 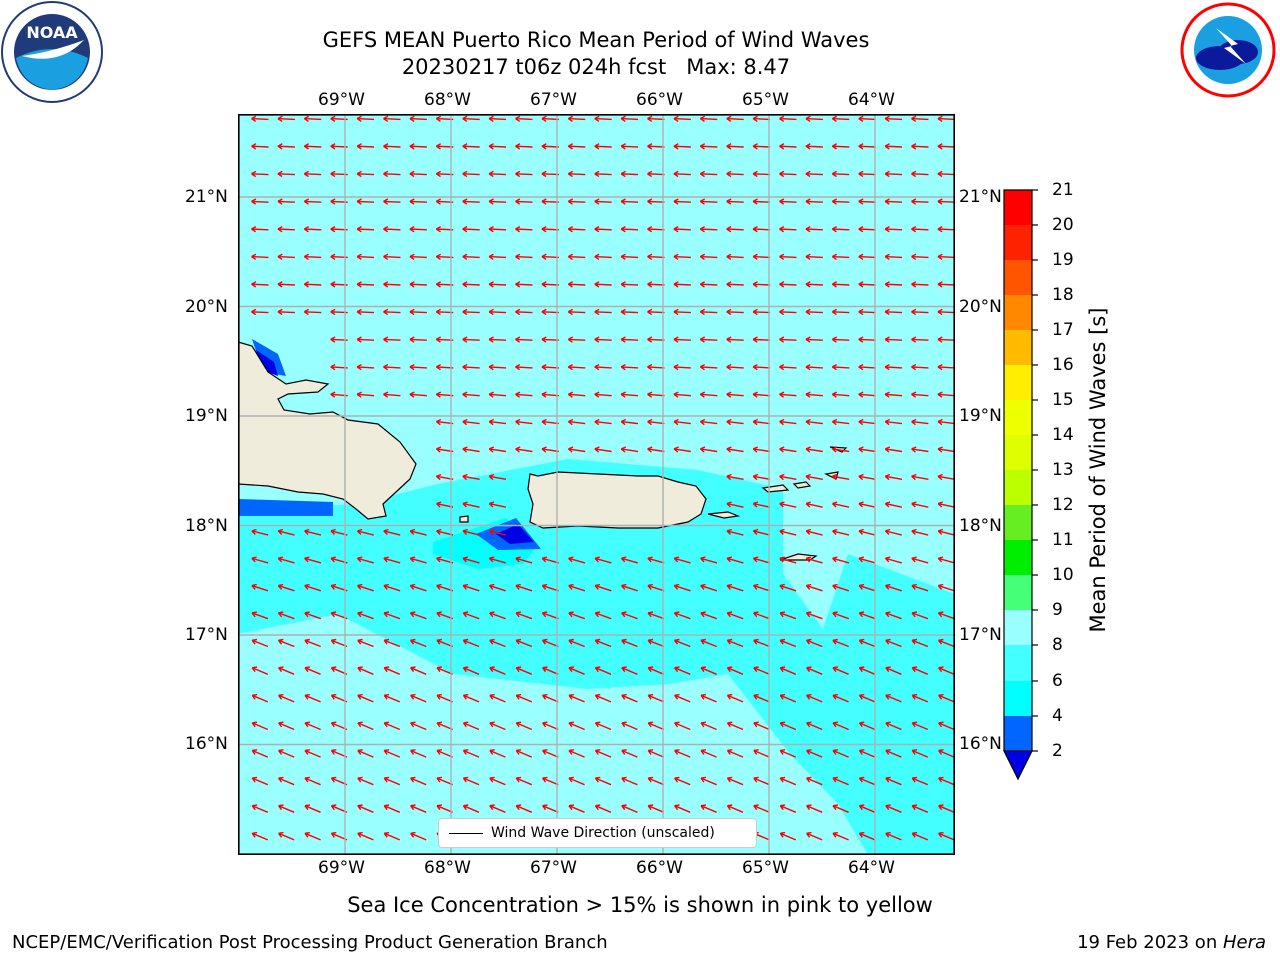 What do you see at coordinates (980, 197) in the screenshot?
I see `lat-label-right: 21°N` at bounding box center [980, 197].